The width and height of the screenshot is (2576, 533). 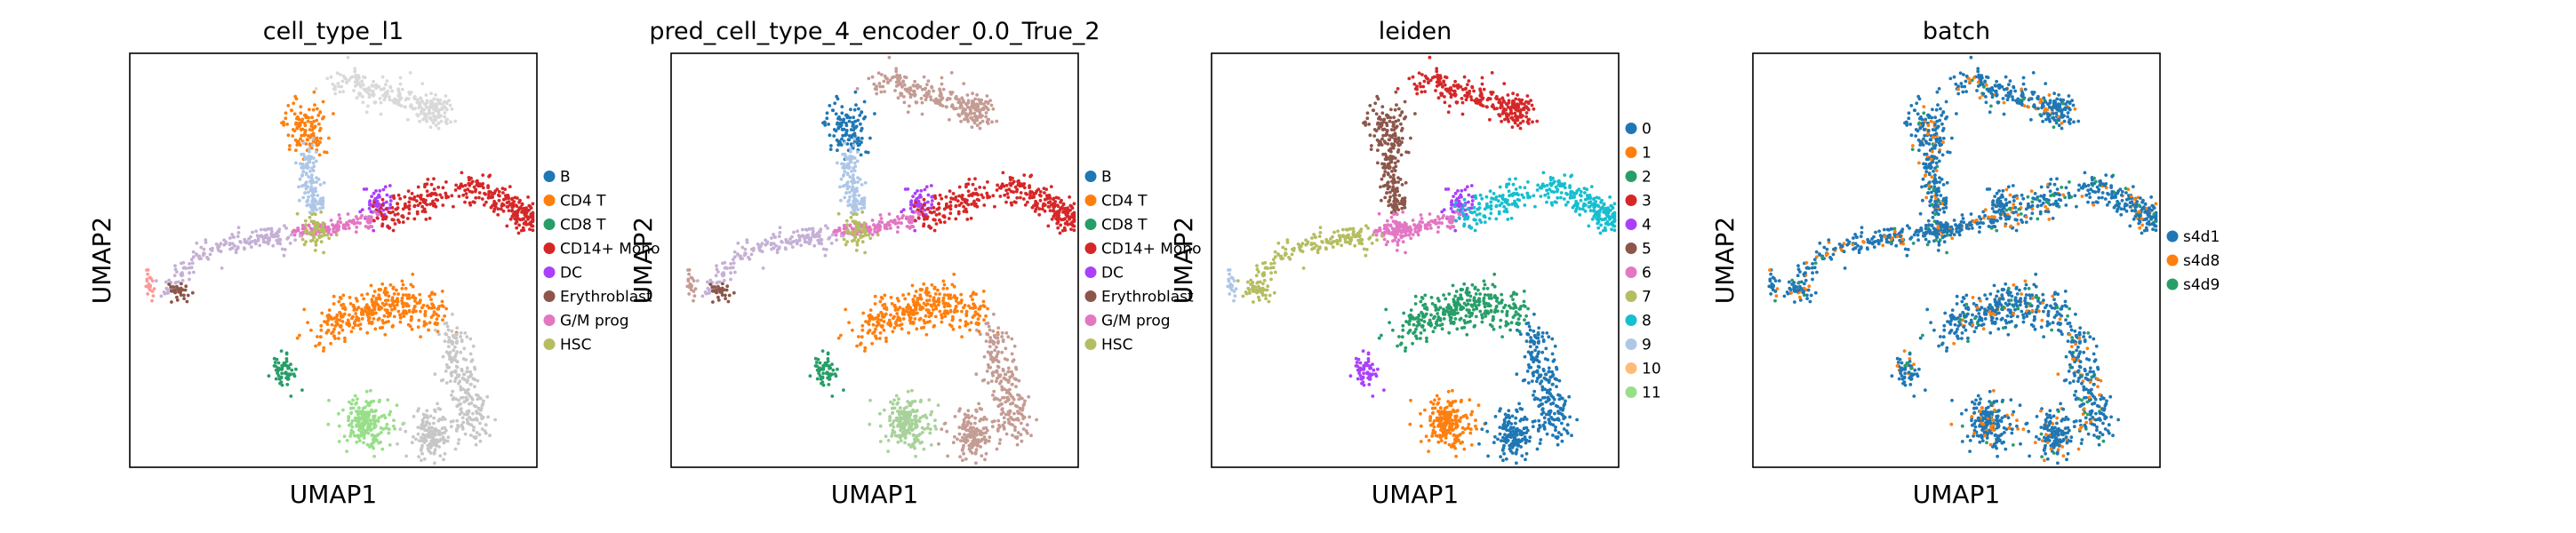 What do you see at coordinates (583, 202) in the screenshot?
I see `legend-label: CD4 T` at bounding box center [583, 202].